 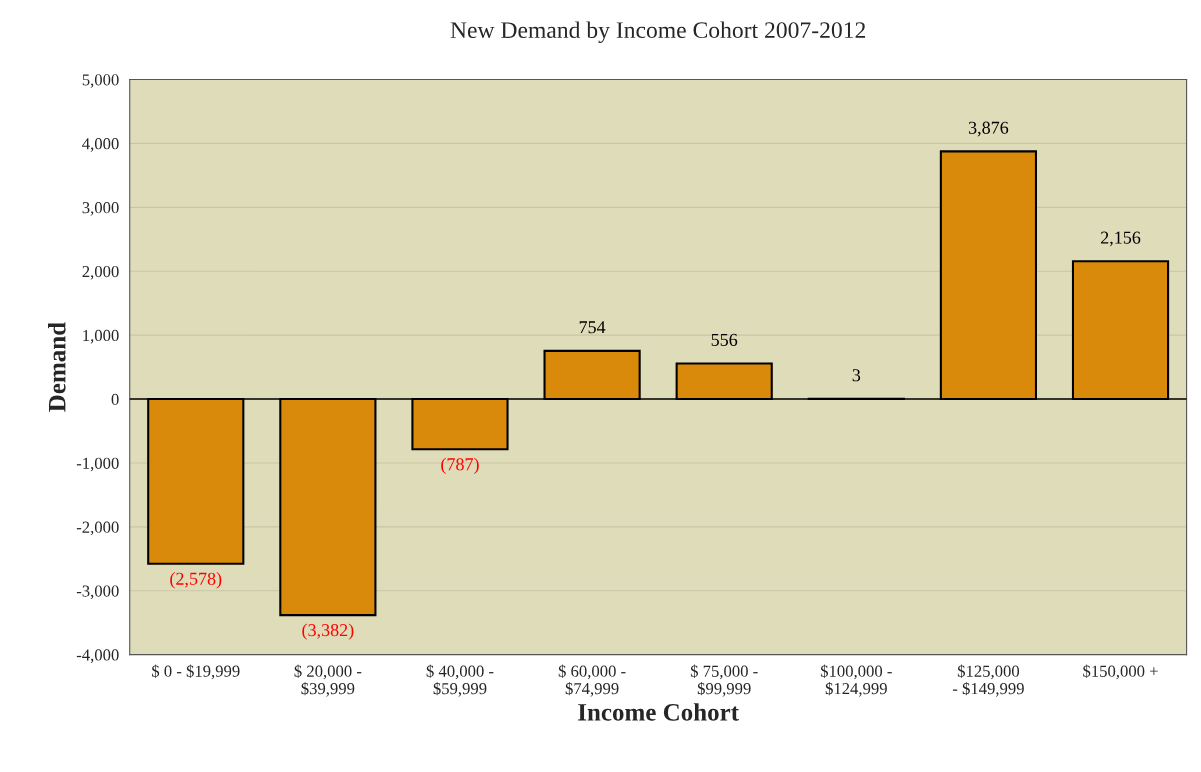 I want to click on y-tick-label: -4,000, so click(x=97, y=656).